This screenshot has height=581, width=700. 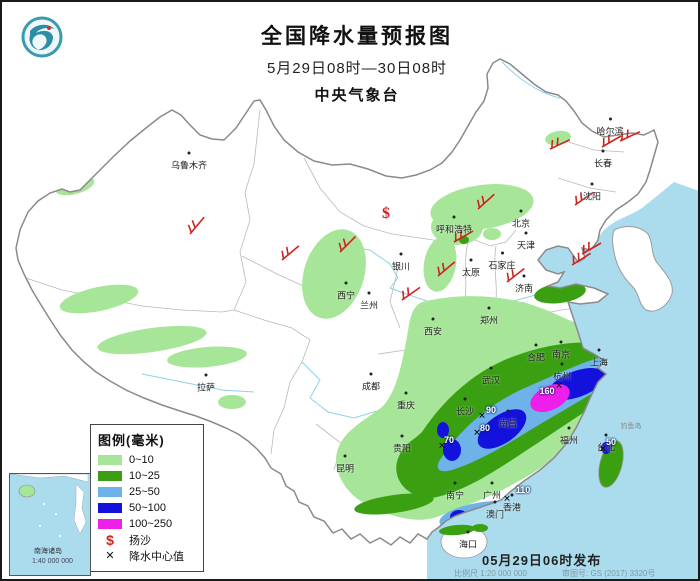 I want to click on legend-sand-row: $ 扬沙, so click(x=147, y=539).